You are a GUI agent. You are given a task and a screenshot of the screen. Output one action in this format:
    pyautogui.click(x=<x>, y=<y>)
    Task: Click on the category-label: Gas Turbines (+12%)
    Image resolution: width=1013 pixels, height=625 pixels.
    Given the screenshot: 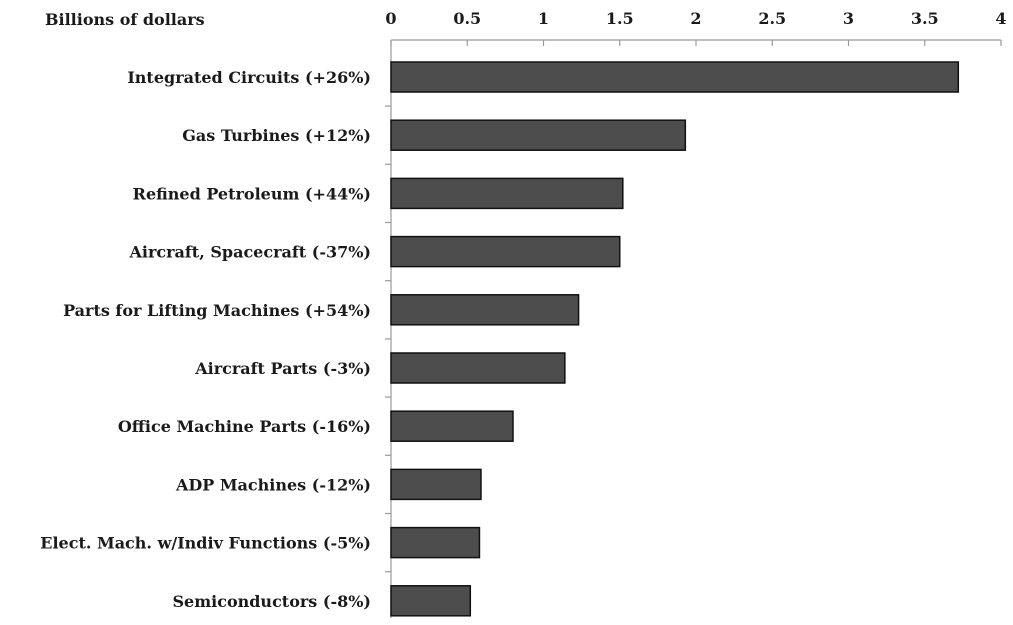 What is the action you would take?
    pyautogui.click(x=276, y=135)
    